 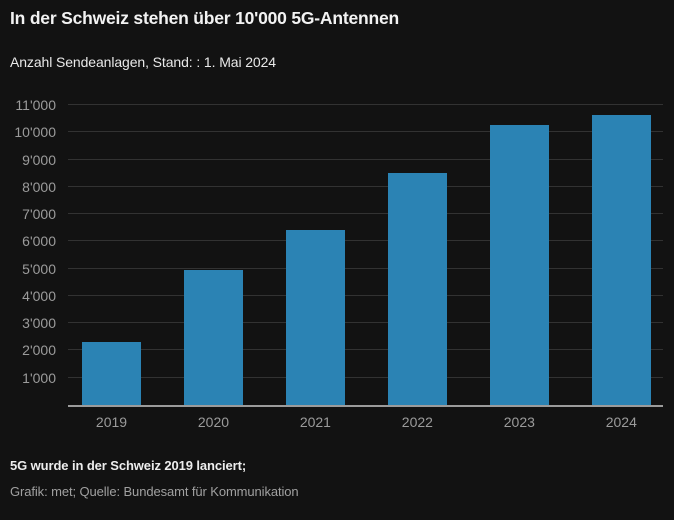 What do you see at coordinates (39, 241) in the screenshot?
I see `y-tick-label: 6'000` at bounding box center [39, 241].